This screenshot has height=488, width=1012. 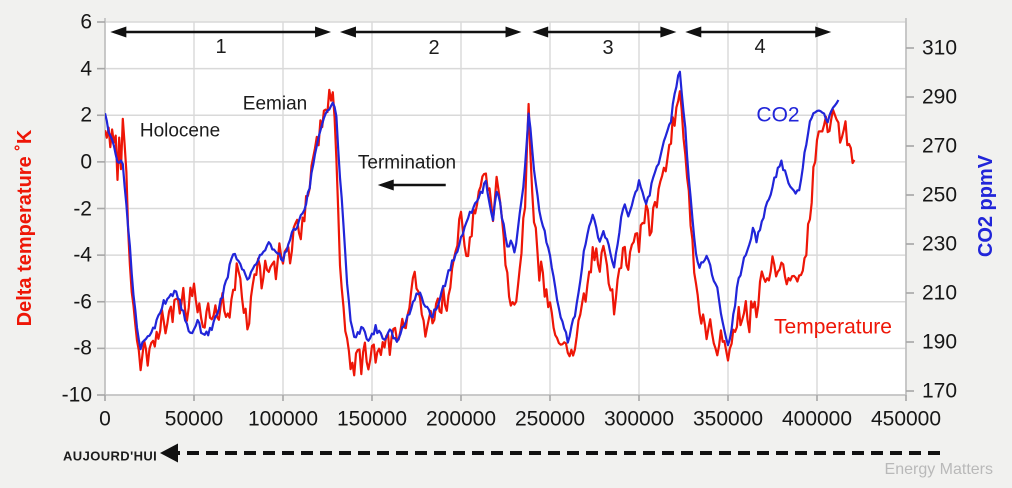 I want to click on watermark: Energy Matters, so click(x=938, y=469).